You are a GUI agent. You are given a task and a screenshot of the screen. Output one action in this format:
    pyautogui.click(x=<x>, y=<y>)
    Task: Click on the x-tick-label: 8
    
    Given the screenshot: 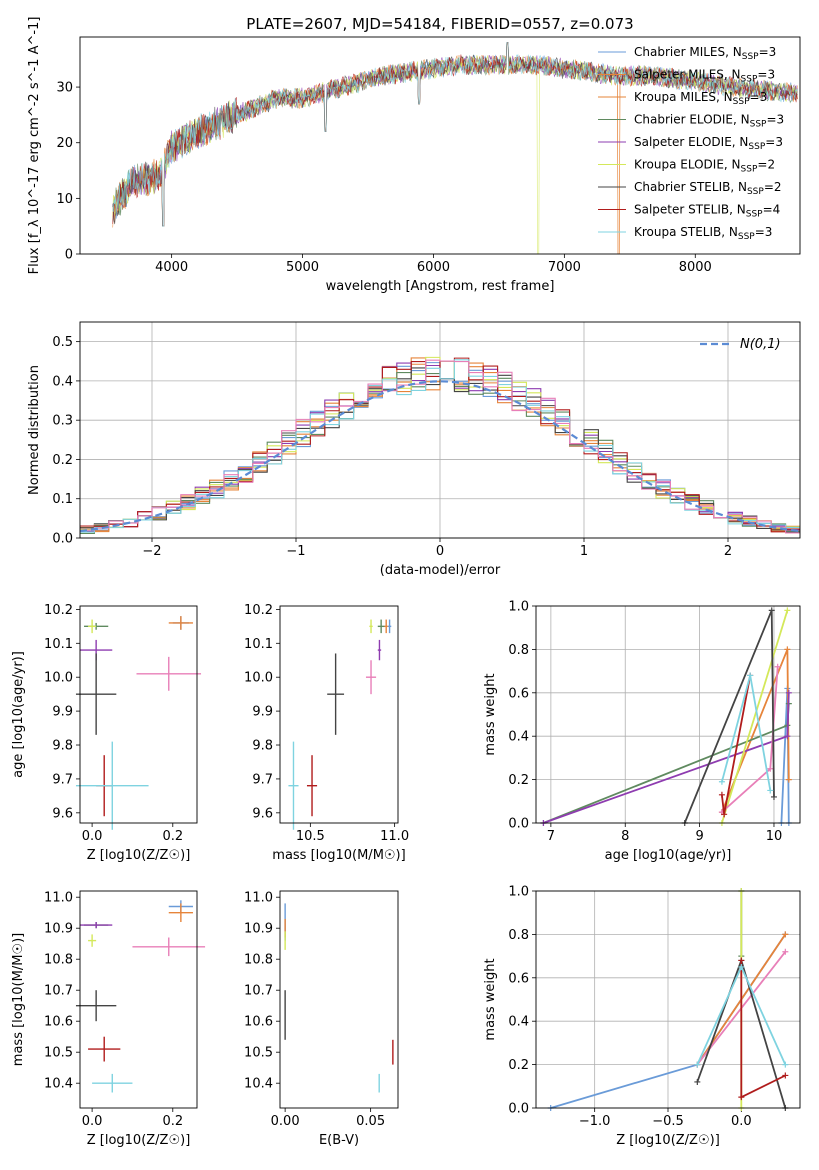 What is the action you would take?
    pyautogui.click(x=625, y=836)
    